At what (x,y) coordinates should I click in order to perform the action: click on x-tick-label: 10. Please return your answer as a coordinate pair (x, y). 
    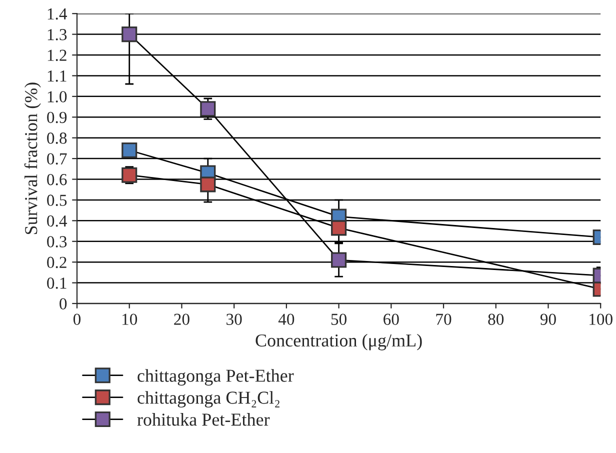
    Looking at the image, I should click on (130, 319).